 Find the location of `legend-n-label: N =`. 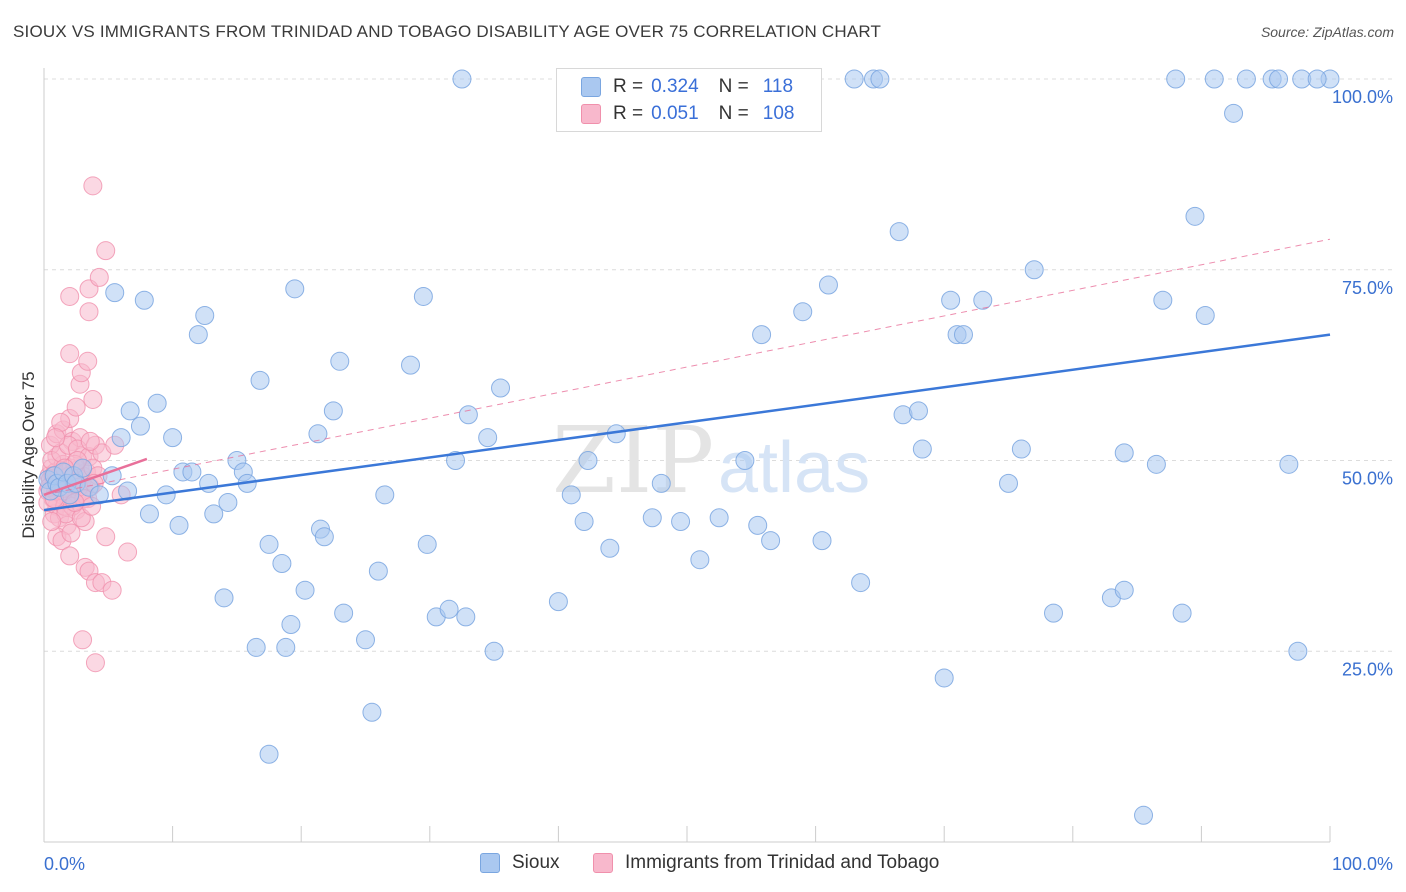

legend-n-label: N = is located at coordinates (733, 86).